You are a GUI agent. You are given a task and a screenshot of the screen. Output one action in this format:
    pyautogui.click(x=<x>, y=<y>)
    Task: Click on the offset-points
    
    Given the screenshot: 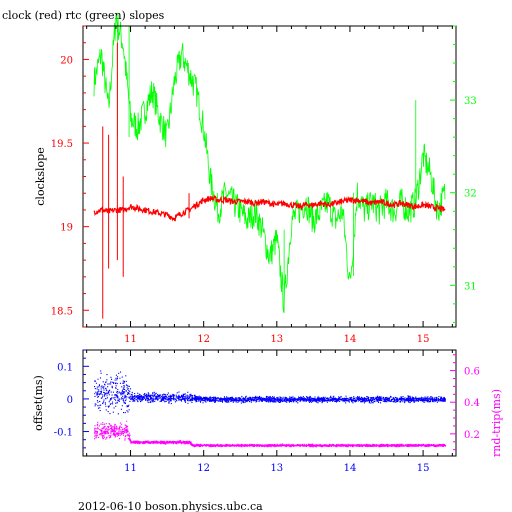 What is the action you would take?
    pyautogui.click(x=270, y=392)
    